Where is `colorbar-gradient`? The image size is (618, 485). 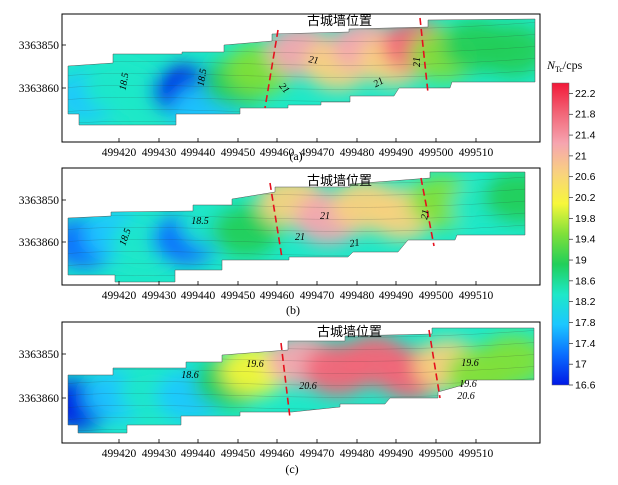 colorbar-gradient is located at coordinates (560, 234).